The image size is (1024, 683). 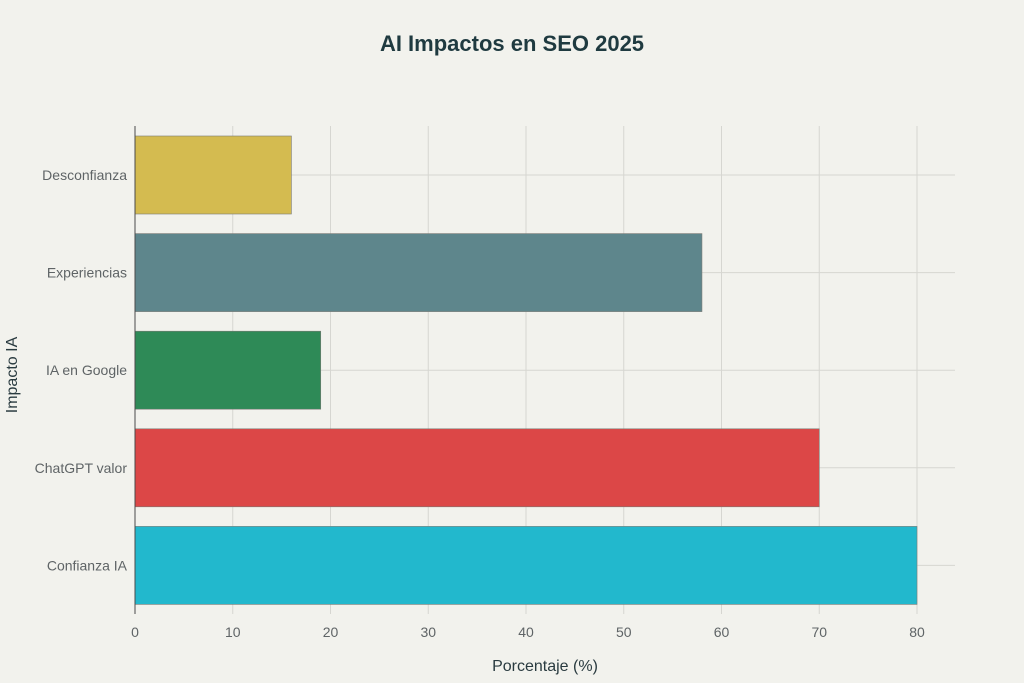 What do you see at coordinates (722, 632) in the screenshot?
I see `x-tick-label: 60` at bounding box center [722, 632].